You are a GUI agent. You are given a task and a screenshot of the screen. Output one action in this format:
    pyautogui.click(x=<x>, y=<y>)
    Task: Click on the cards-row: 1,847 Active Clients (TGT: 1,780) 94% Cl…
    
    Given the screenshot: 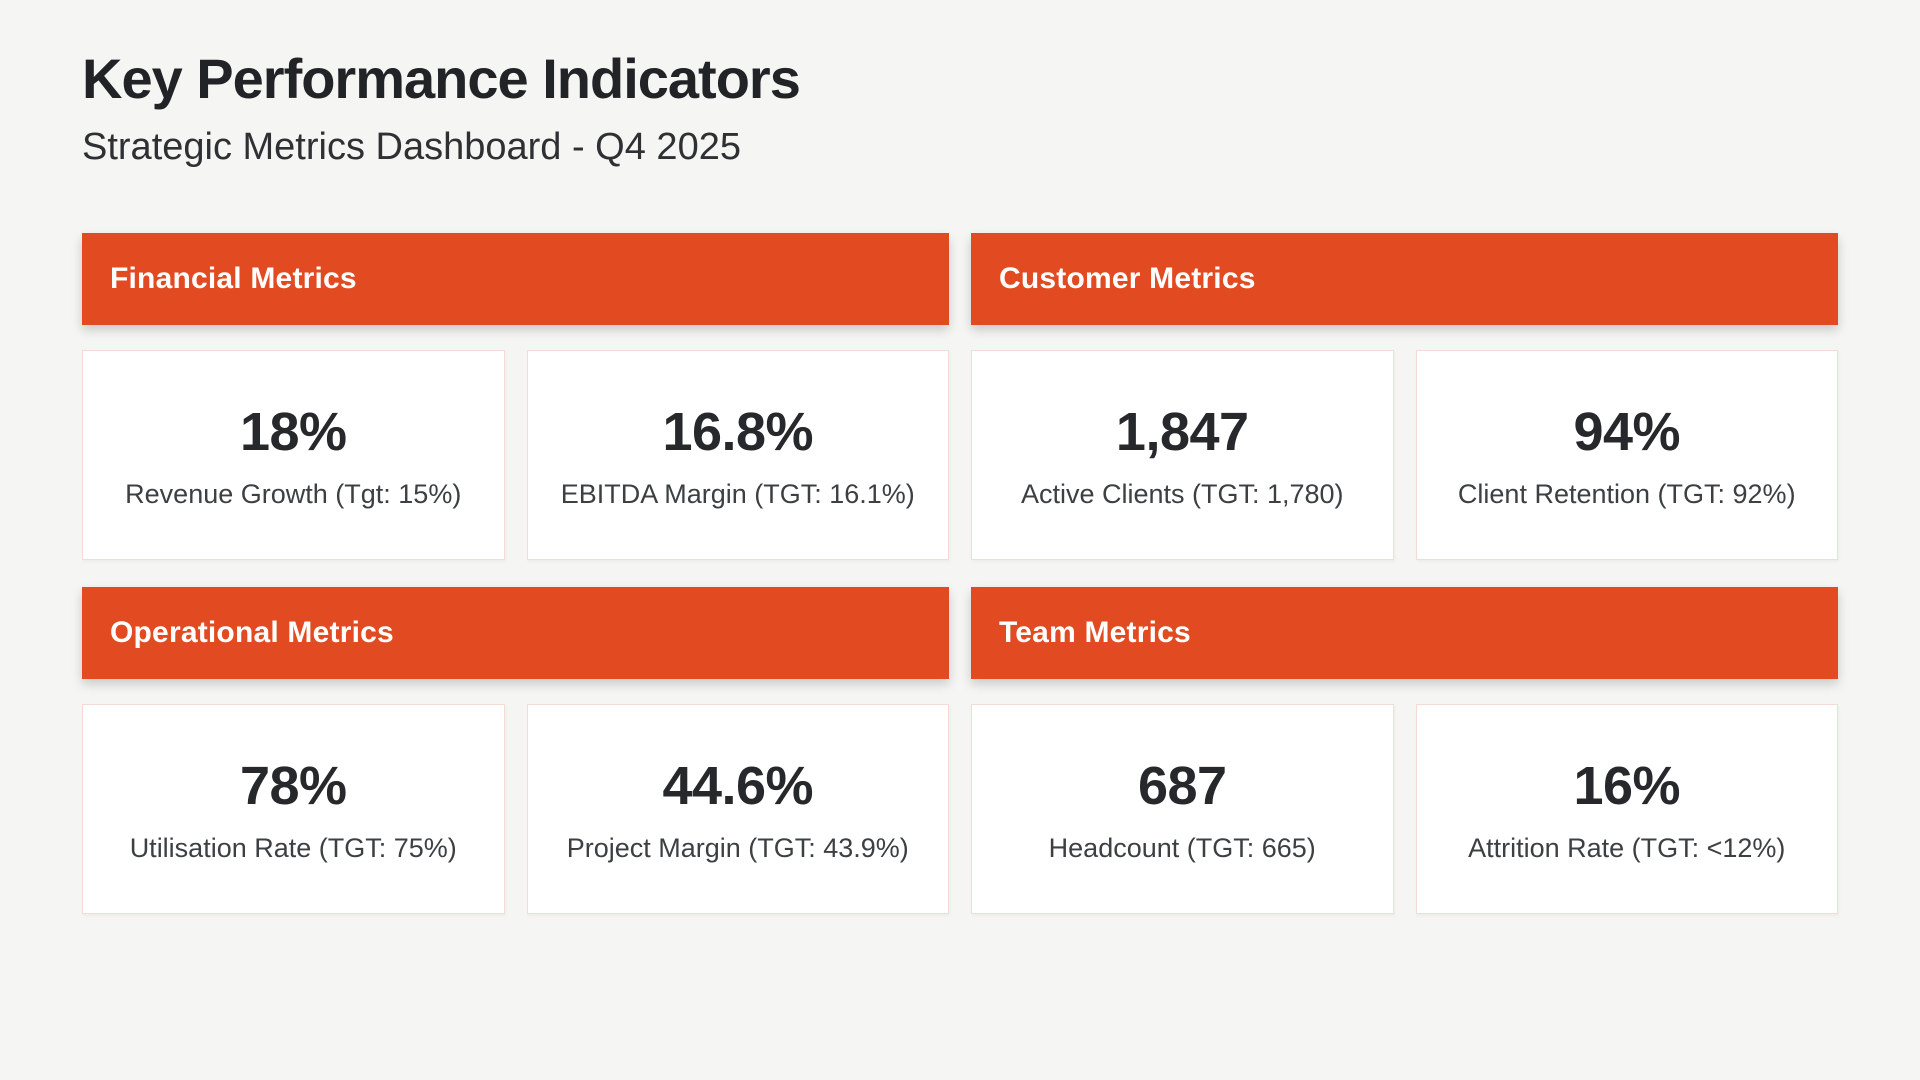 What is the action you would take?
    pyautogui.click(x=1404, y=455)
    